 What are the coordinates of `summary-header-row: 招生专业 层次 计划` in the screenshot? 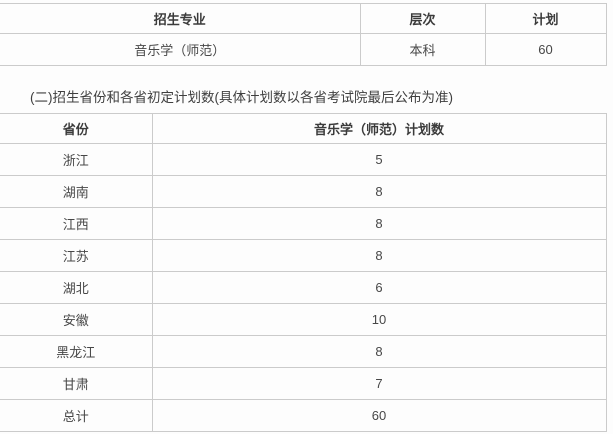 It's located at (303, 18).